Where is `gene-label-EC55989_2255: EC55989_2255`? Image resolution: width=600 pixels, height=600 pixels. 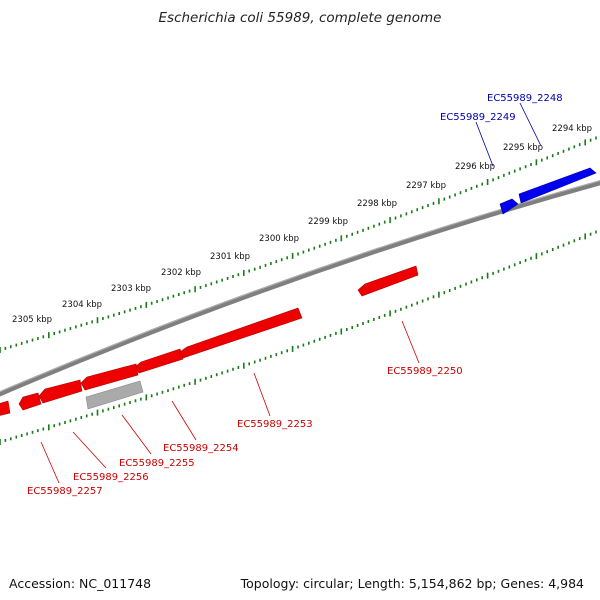 gene-label-EC55989_2255: EC55989_2255 is located at coordinates (157, 463).